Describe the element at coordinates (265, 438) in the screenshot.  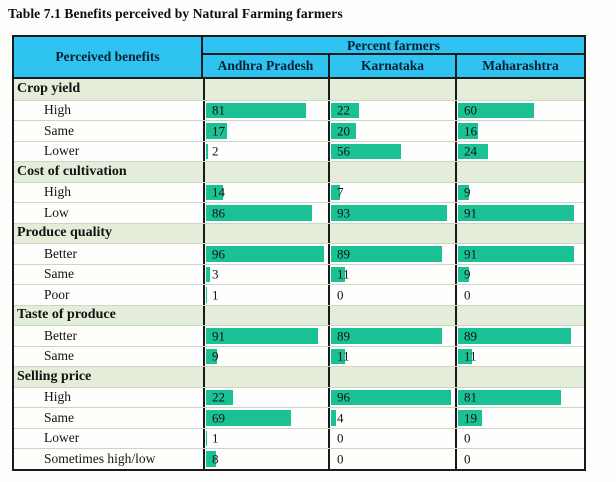
I see `value-cell: 1` at that location.